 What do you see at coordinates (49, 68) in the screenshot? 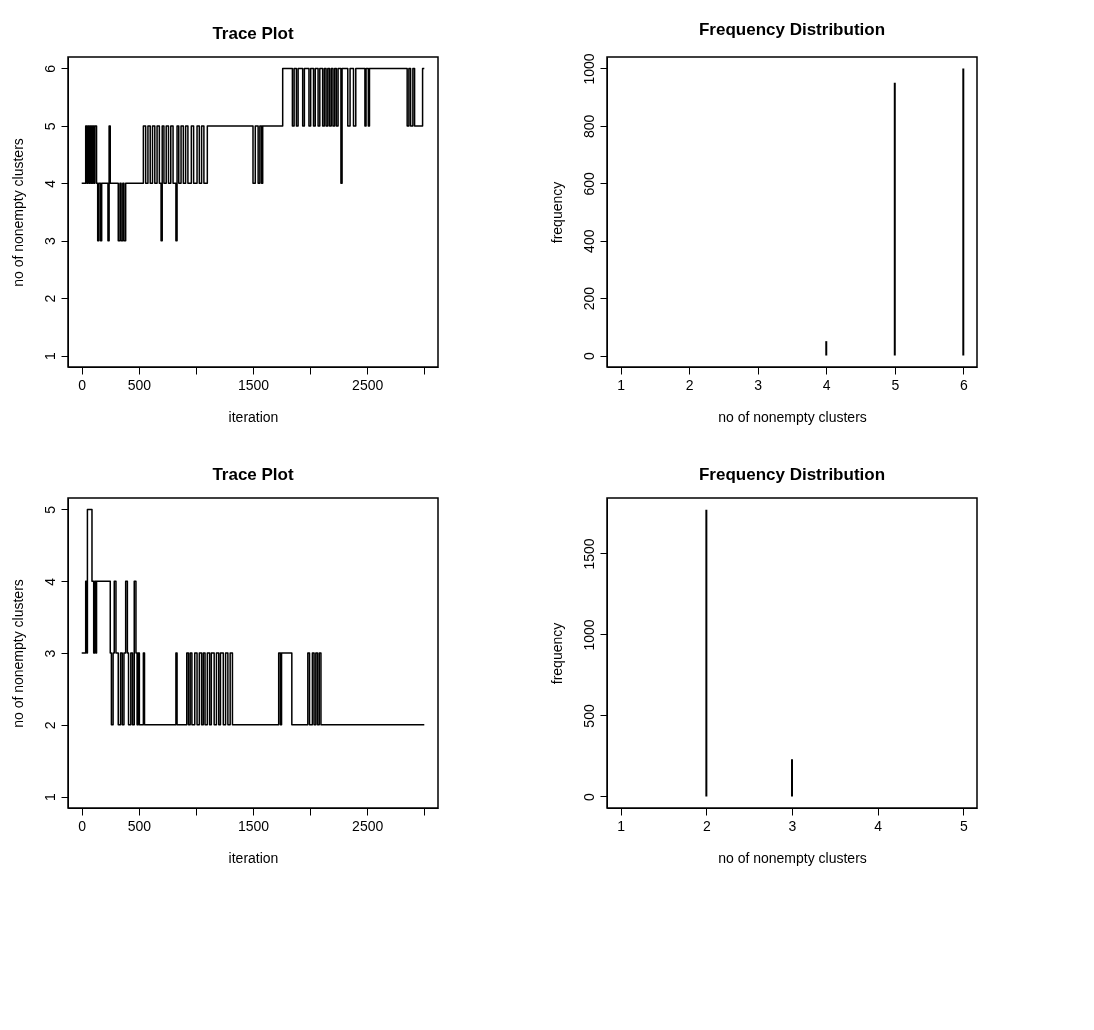
I see `y-tick-label: 6` at bounding box center [49, 68].